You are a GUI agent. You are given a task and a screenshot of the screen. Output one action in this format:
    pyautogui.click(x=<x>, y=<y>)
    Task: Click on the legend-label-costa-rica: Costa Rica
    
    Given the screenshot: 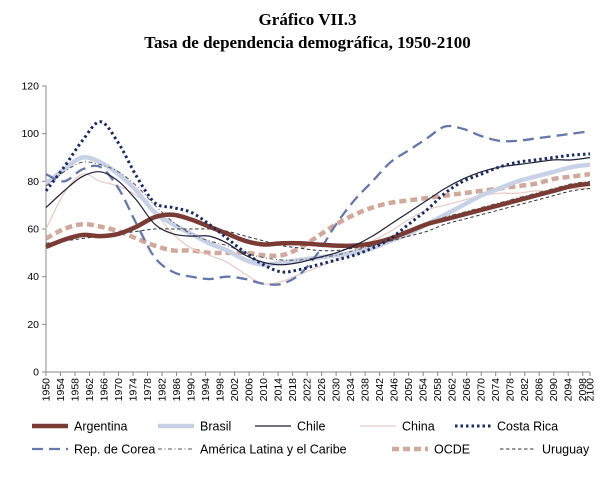 What is the action you would take?
    pyautogui.click(x=527, y=427)
    